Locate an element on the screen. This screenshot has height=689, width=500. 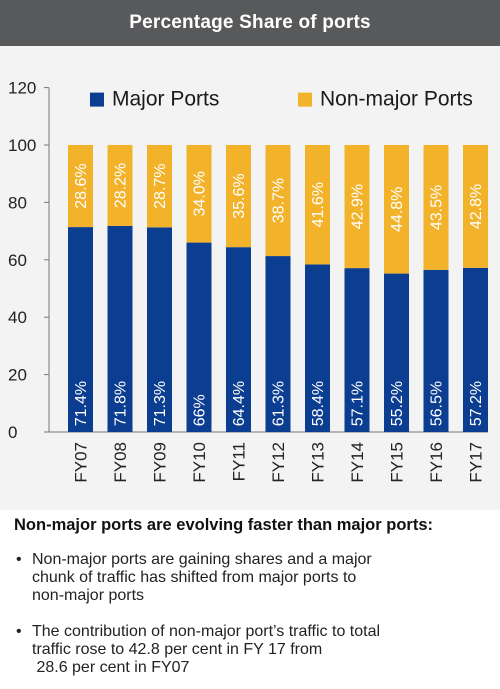
bar-non-major-ports-fy12 is located at coordinates (278, 201).